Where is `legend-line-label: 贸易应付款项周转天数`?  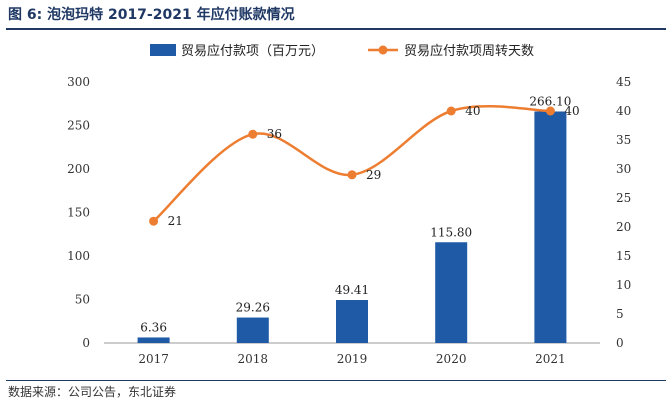
legend-line-label: 贸易应付款项周转天数 is located at coordinates (469, 51).